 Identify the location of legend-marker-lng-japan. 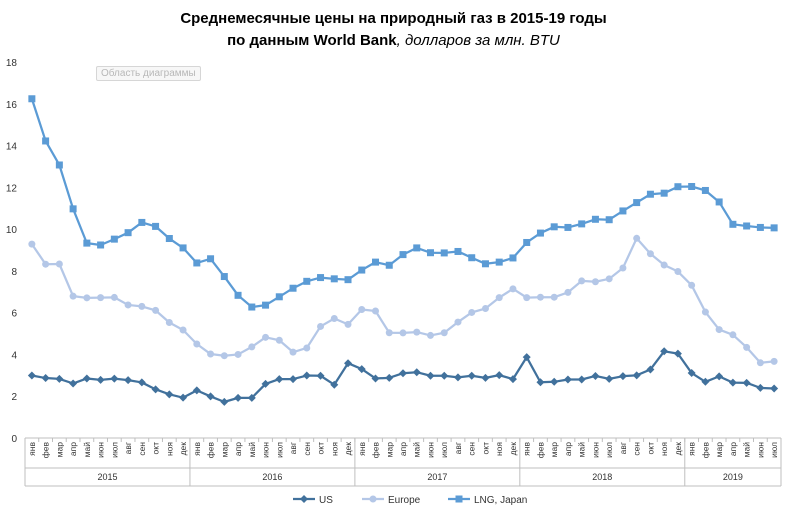
(459, 499).